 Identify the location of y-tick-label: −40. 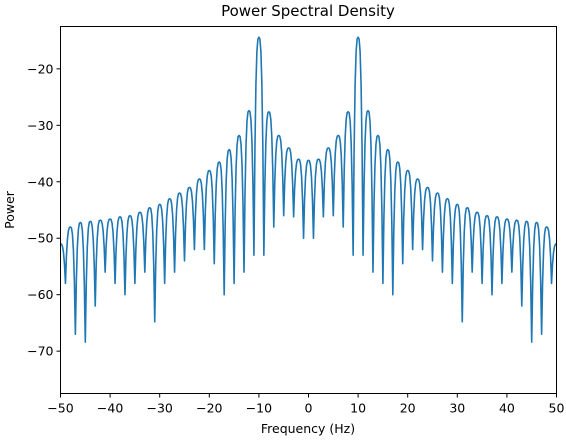
(40, 181).